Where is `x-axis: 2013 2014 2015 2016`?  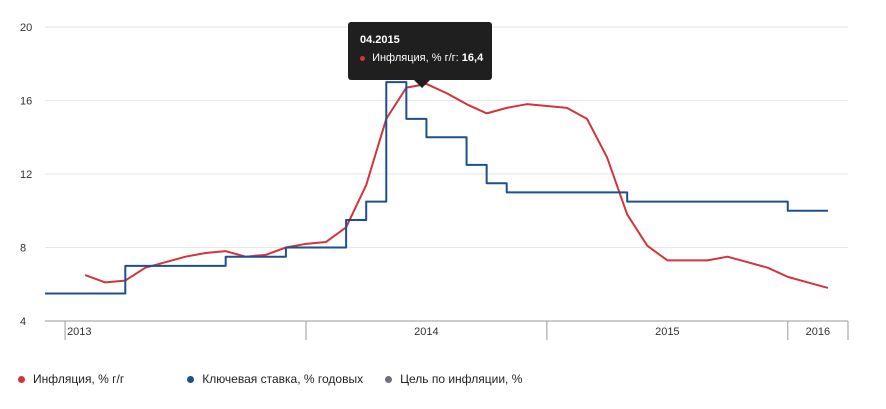 x-axis: 2013 2014 2015 2016 is located at coordinates (447, 330).